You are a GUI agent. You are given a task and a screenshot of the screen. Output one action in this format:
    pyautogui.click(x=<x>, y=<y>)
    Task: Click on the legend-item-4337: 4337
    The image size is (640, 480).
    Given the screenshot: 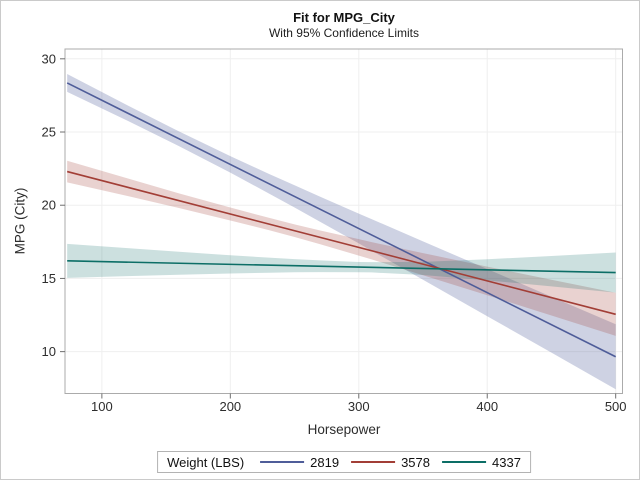 What is the action you would take?
    pyautogui.click(x=481, y=462)
    